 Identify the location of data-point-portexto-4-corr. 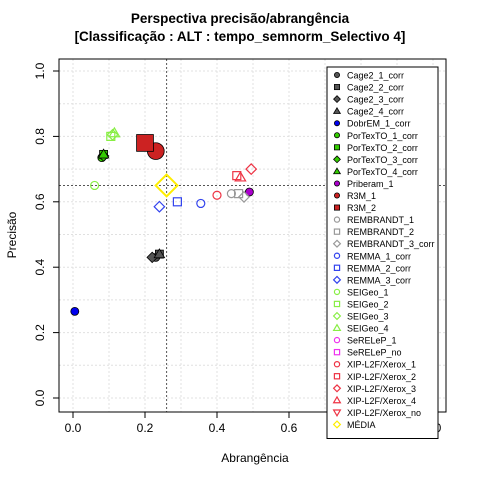
(103, 153).